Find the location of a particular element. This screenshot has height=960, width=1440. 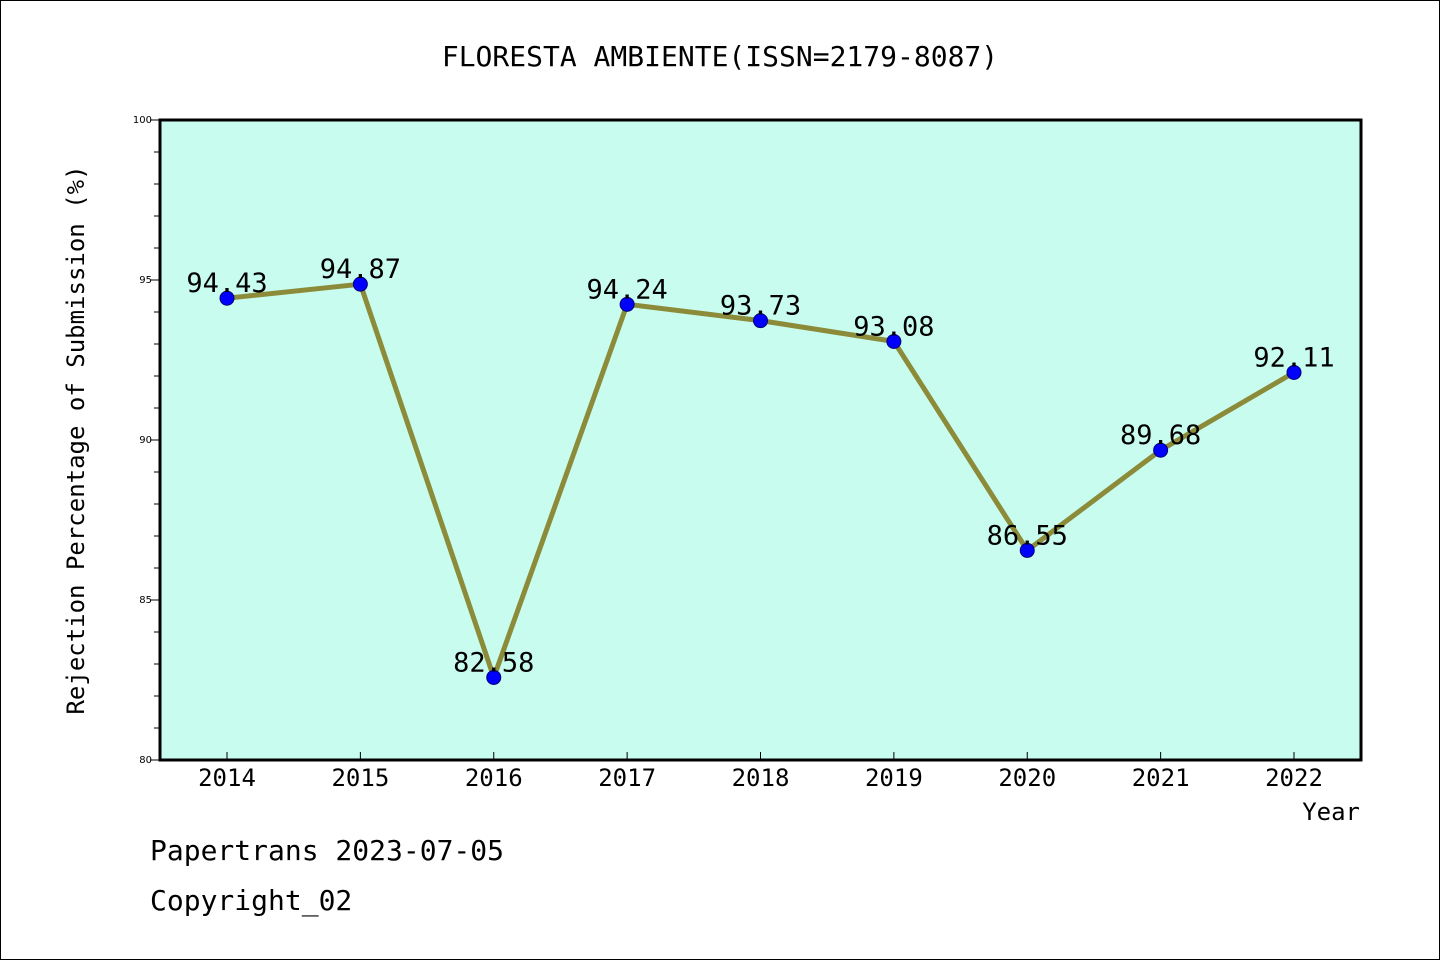

x-tick-label: 2021 is located at coordinates (1161, 778).